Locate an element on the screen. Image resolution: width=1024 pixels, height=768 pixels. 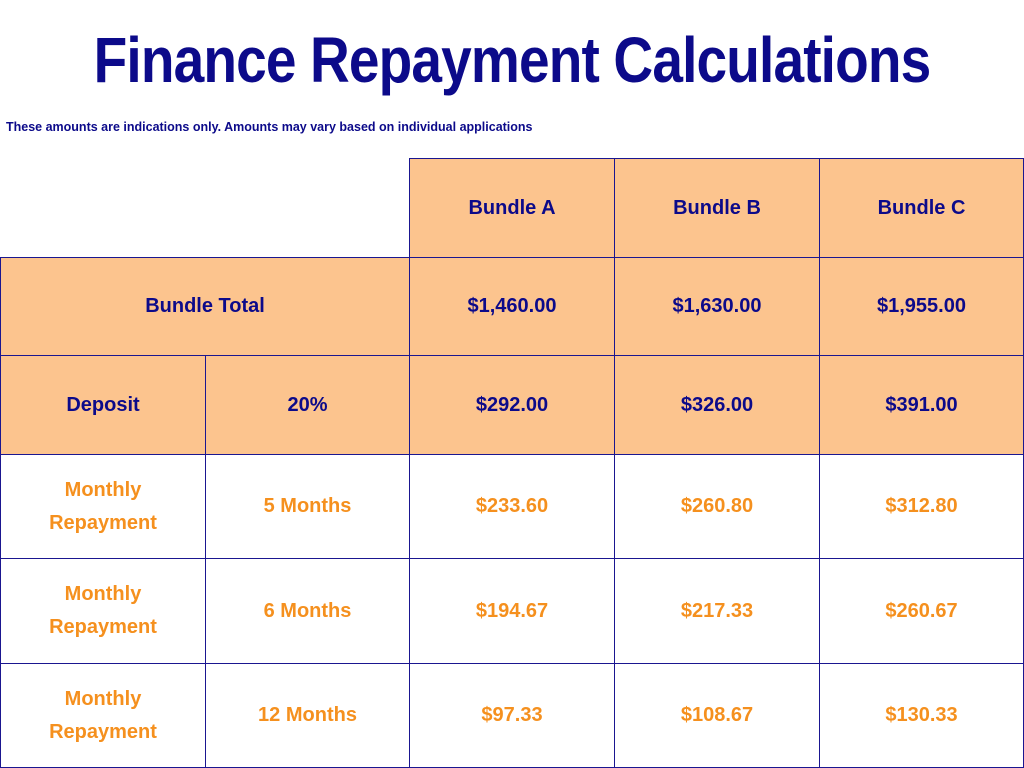
deposit-b: $326.00 is located at coordinates (717, 405).